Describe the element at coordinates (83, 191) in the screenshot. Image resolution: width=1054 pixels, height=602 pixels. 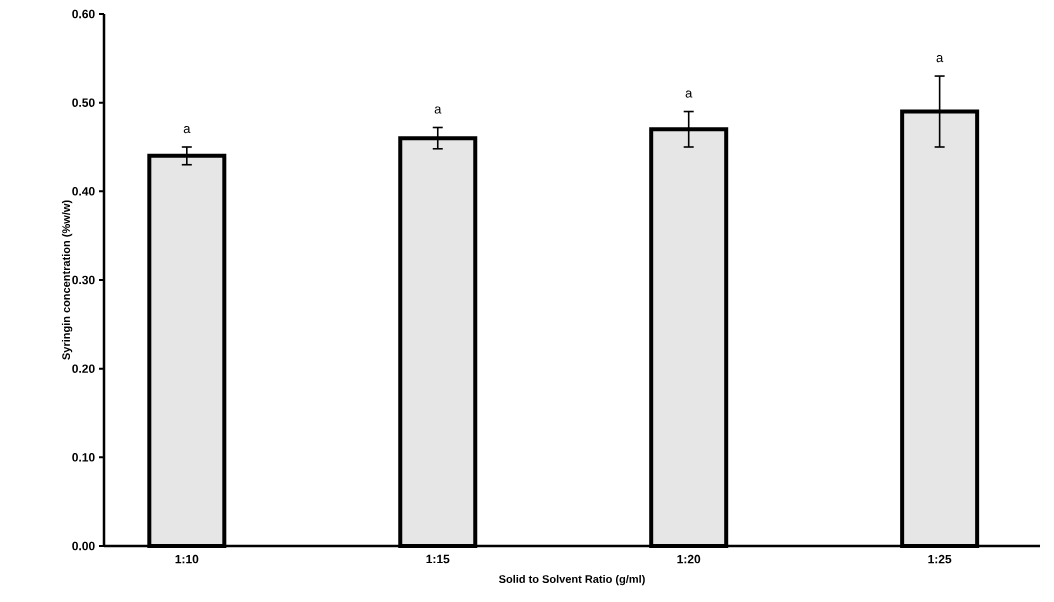
I see `y-tick-label: 0.40` at that location.